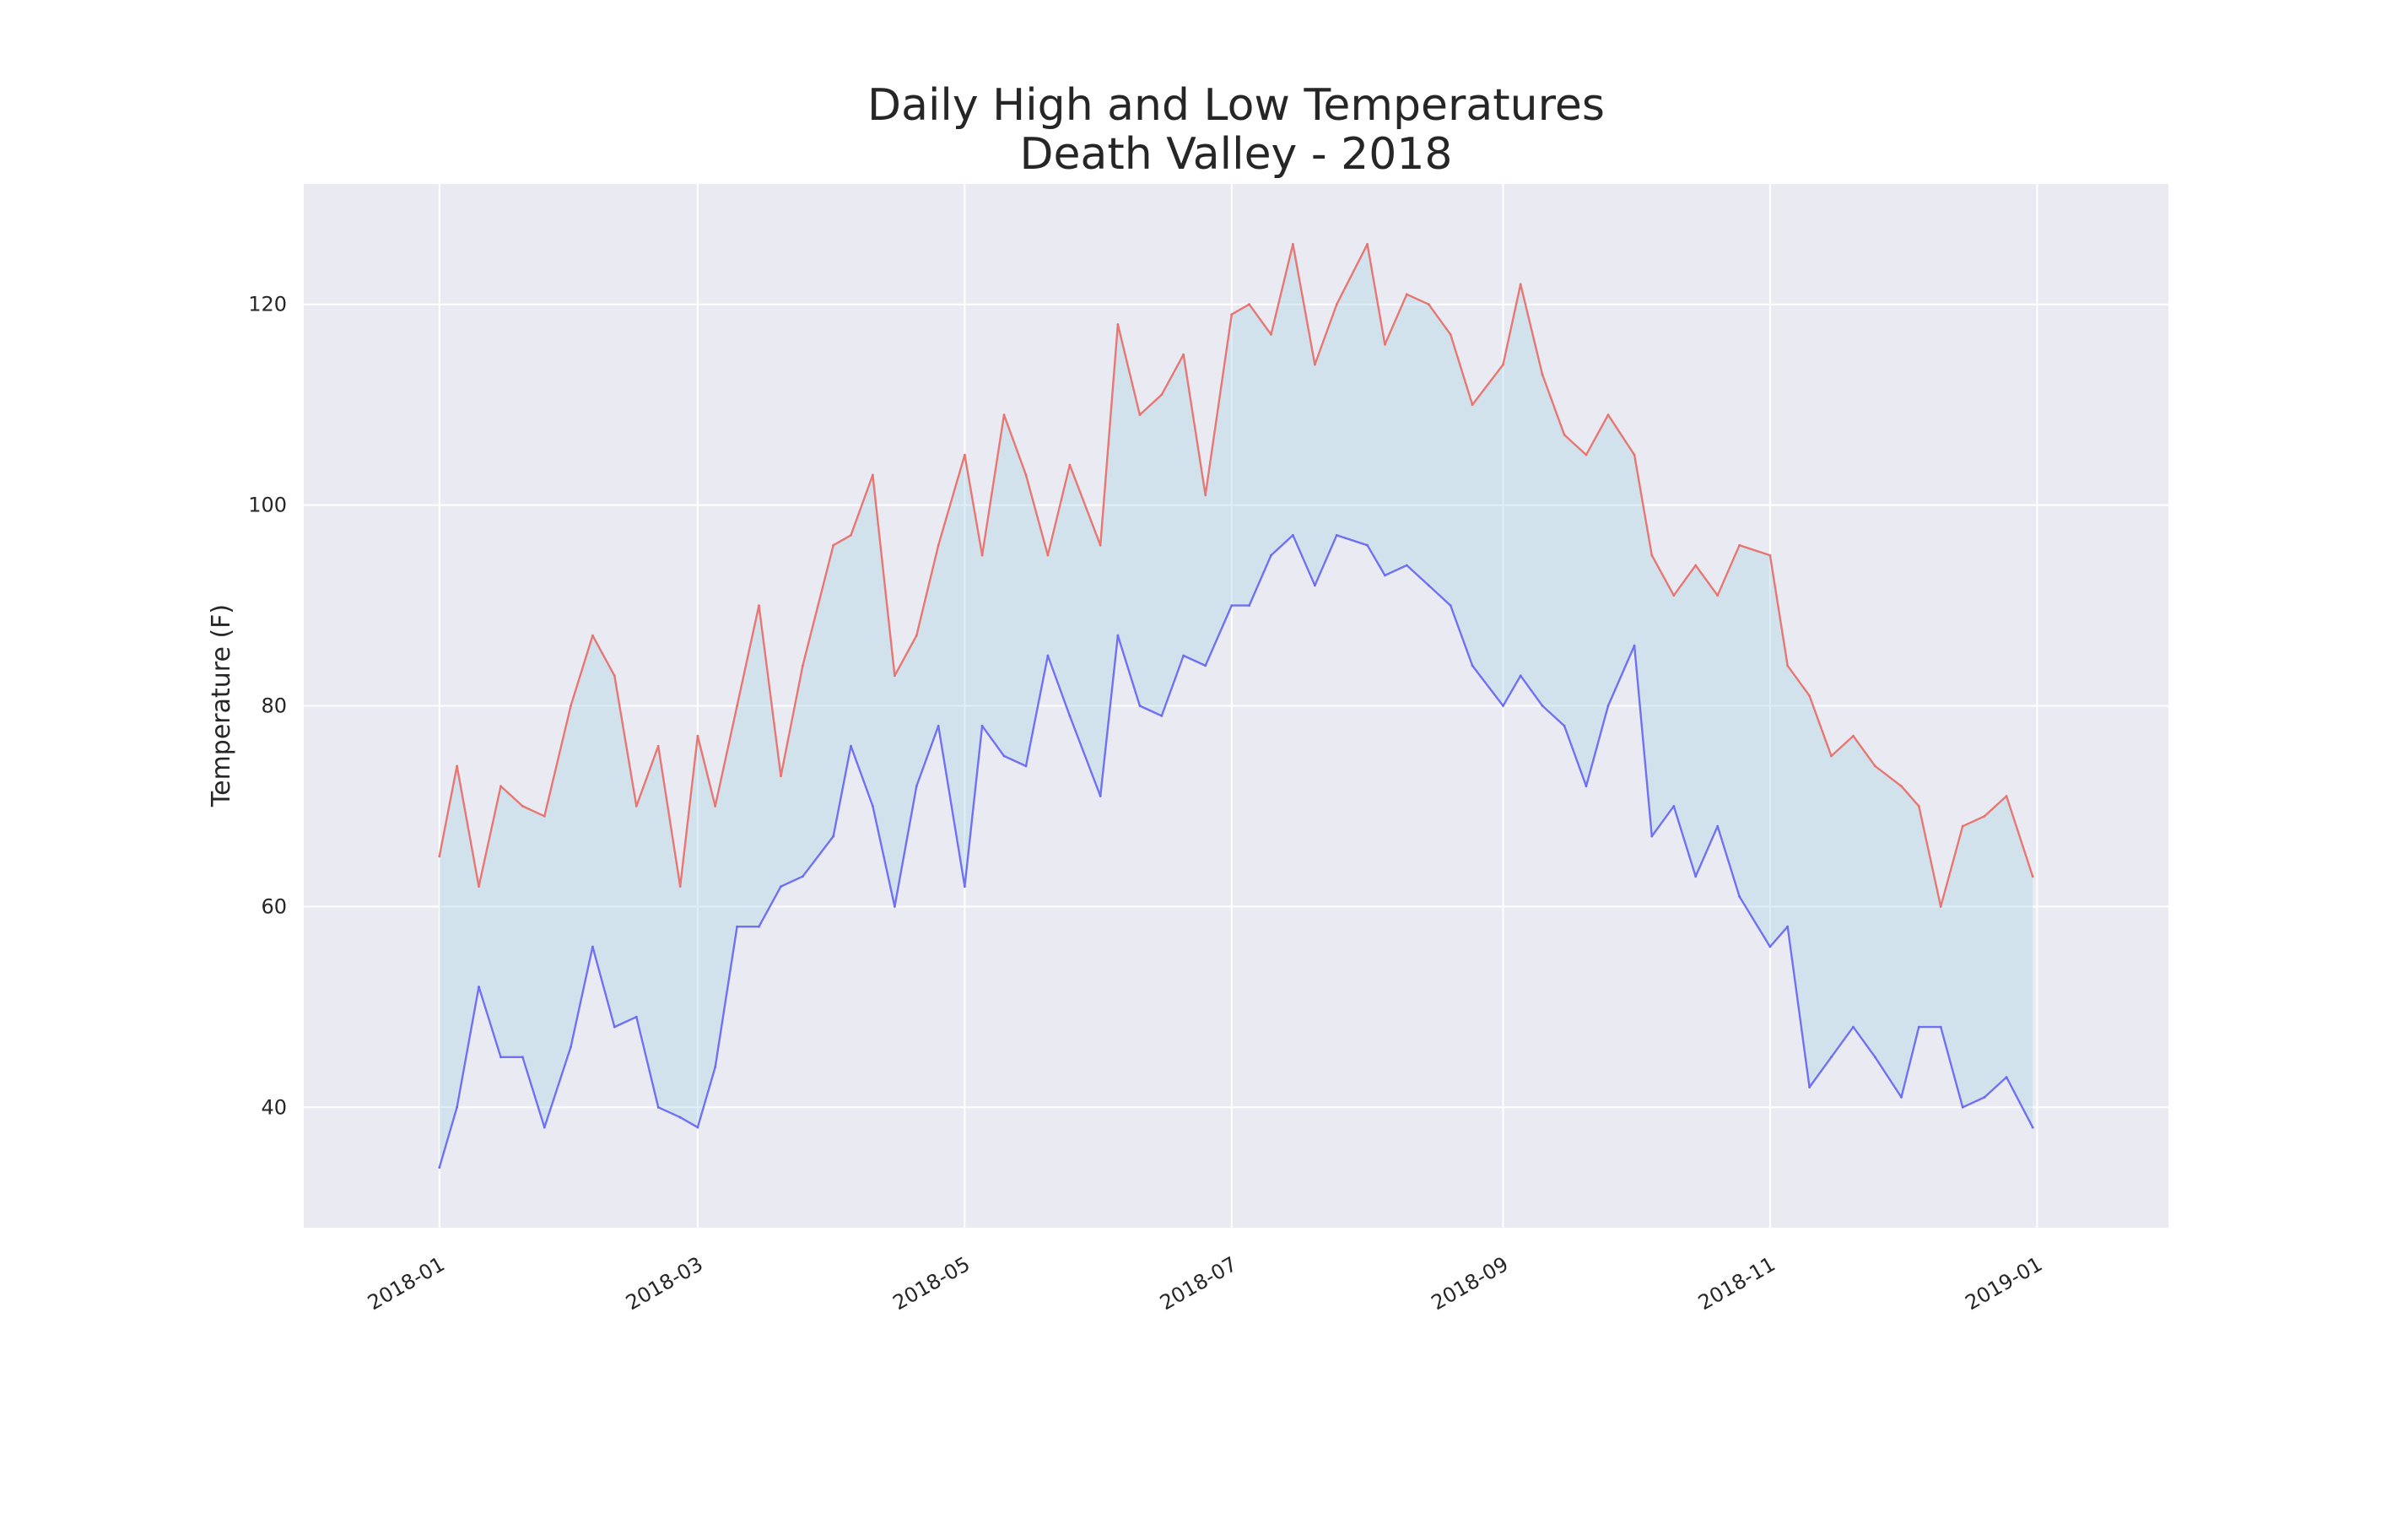 The height and width of the screenshot is (1534, 2408). What do you see at coordinates (1237, 154) in the screenshot?
I see `chart-subtitle: Death Valley - 2018` at bounding box center [1237, 154].